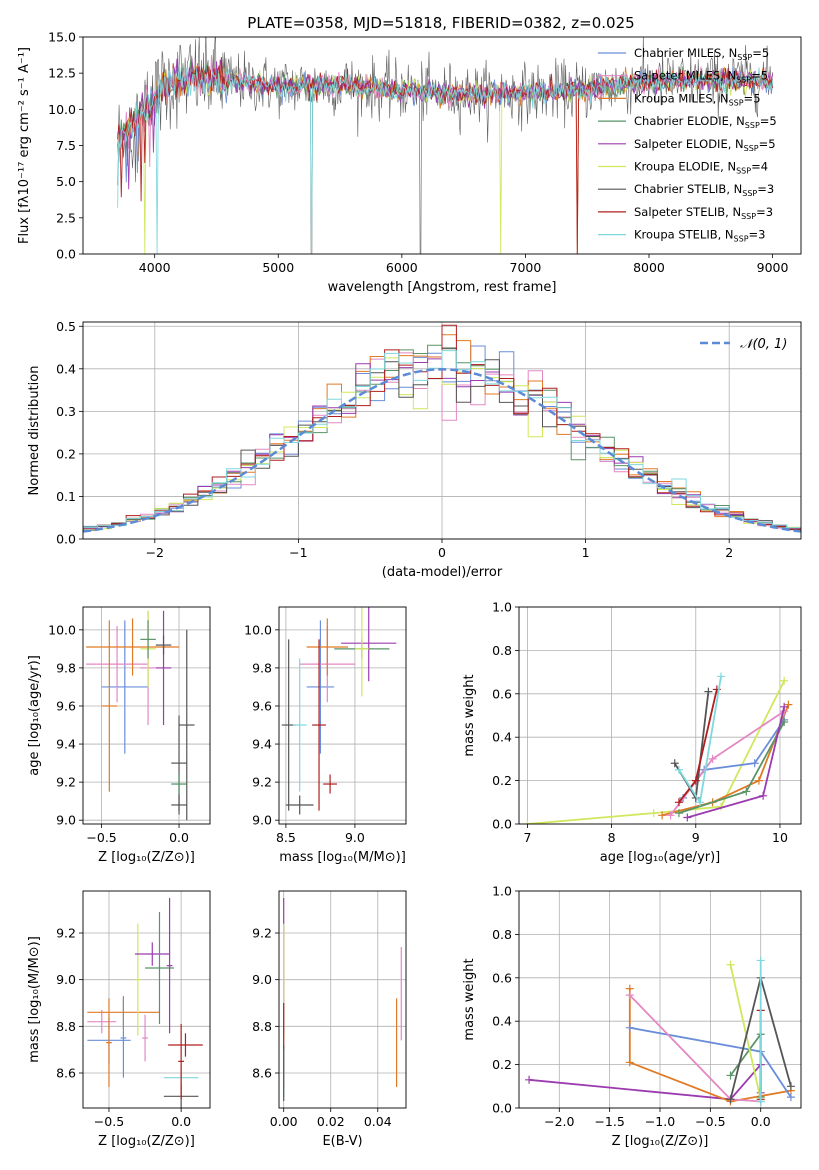 This screenshot has width=819, height=1170. What do you see at coordinates (262, 744) in the screenshot?
I see `y-tick-label: 9.4` at bounding box center [262, 744].